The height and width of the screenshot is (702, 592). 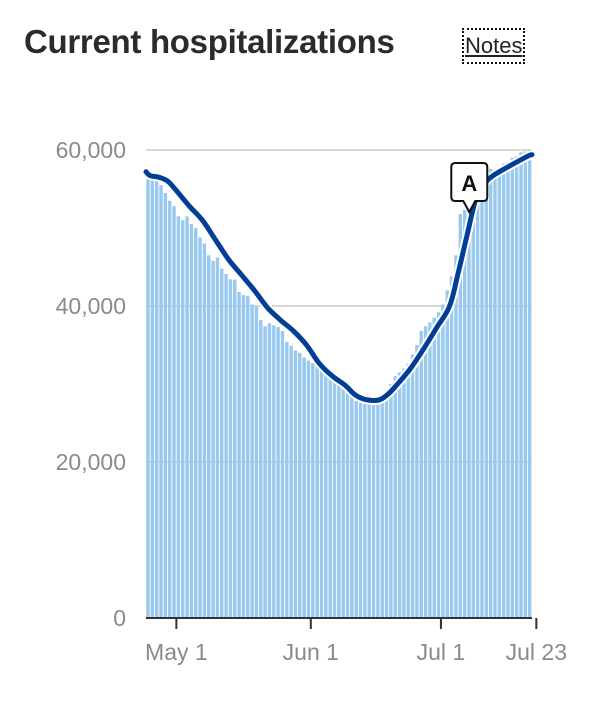 I want to click on x-axis-labels: May 1 Jun 1 Jul 1 Jul 23, so click(x=356, y=652).